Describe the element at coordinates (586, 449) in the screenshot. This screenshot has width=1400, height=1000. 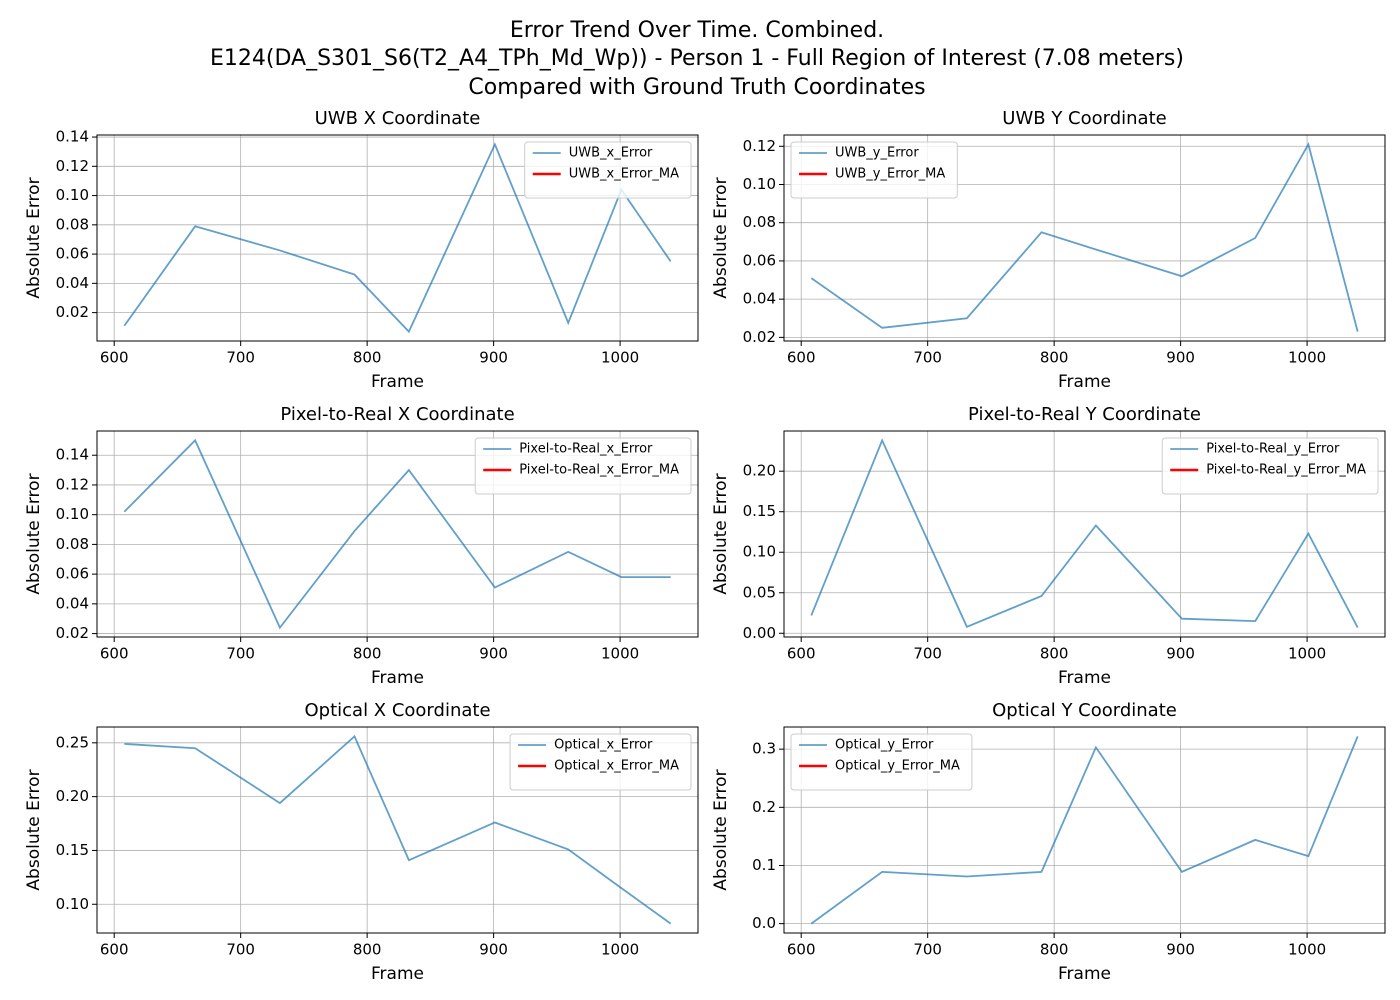
I see `legend-label: Pixel-to-Real_x_Error` at that location.